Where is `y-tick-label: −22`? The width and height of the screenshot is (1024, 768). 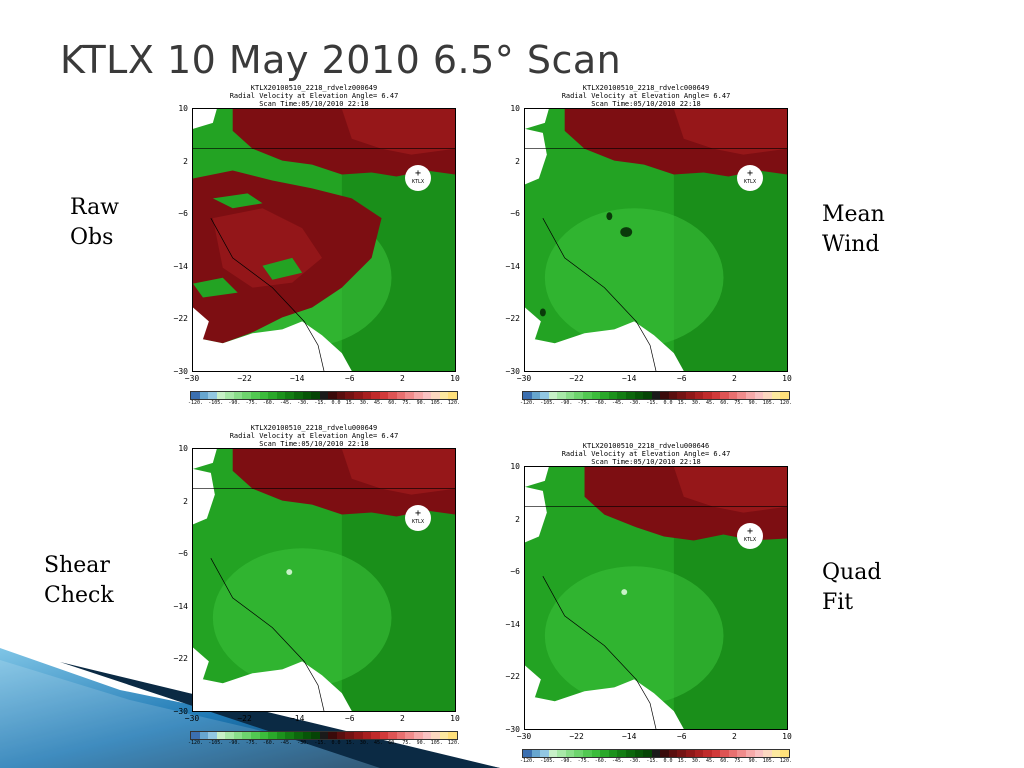
y-tick-label: −22 is located at coordinates (180, 659).